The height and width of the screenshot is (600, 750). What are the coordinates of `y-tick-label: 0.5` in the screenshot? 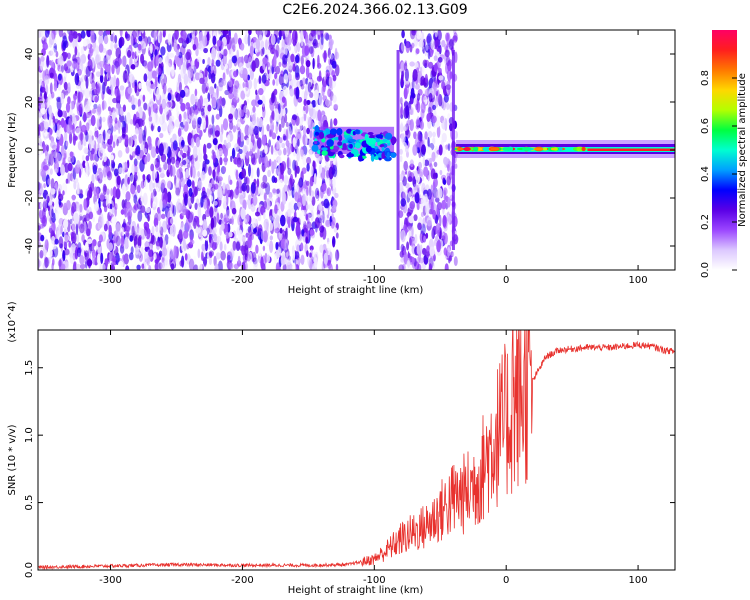 It's located at (29, 503).